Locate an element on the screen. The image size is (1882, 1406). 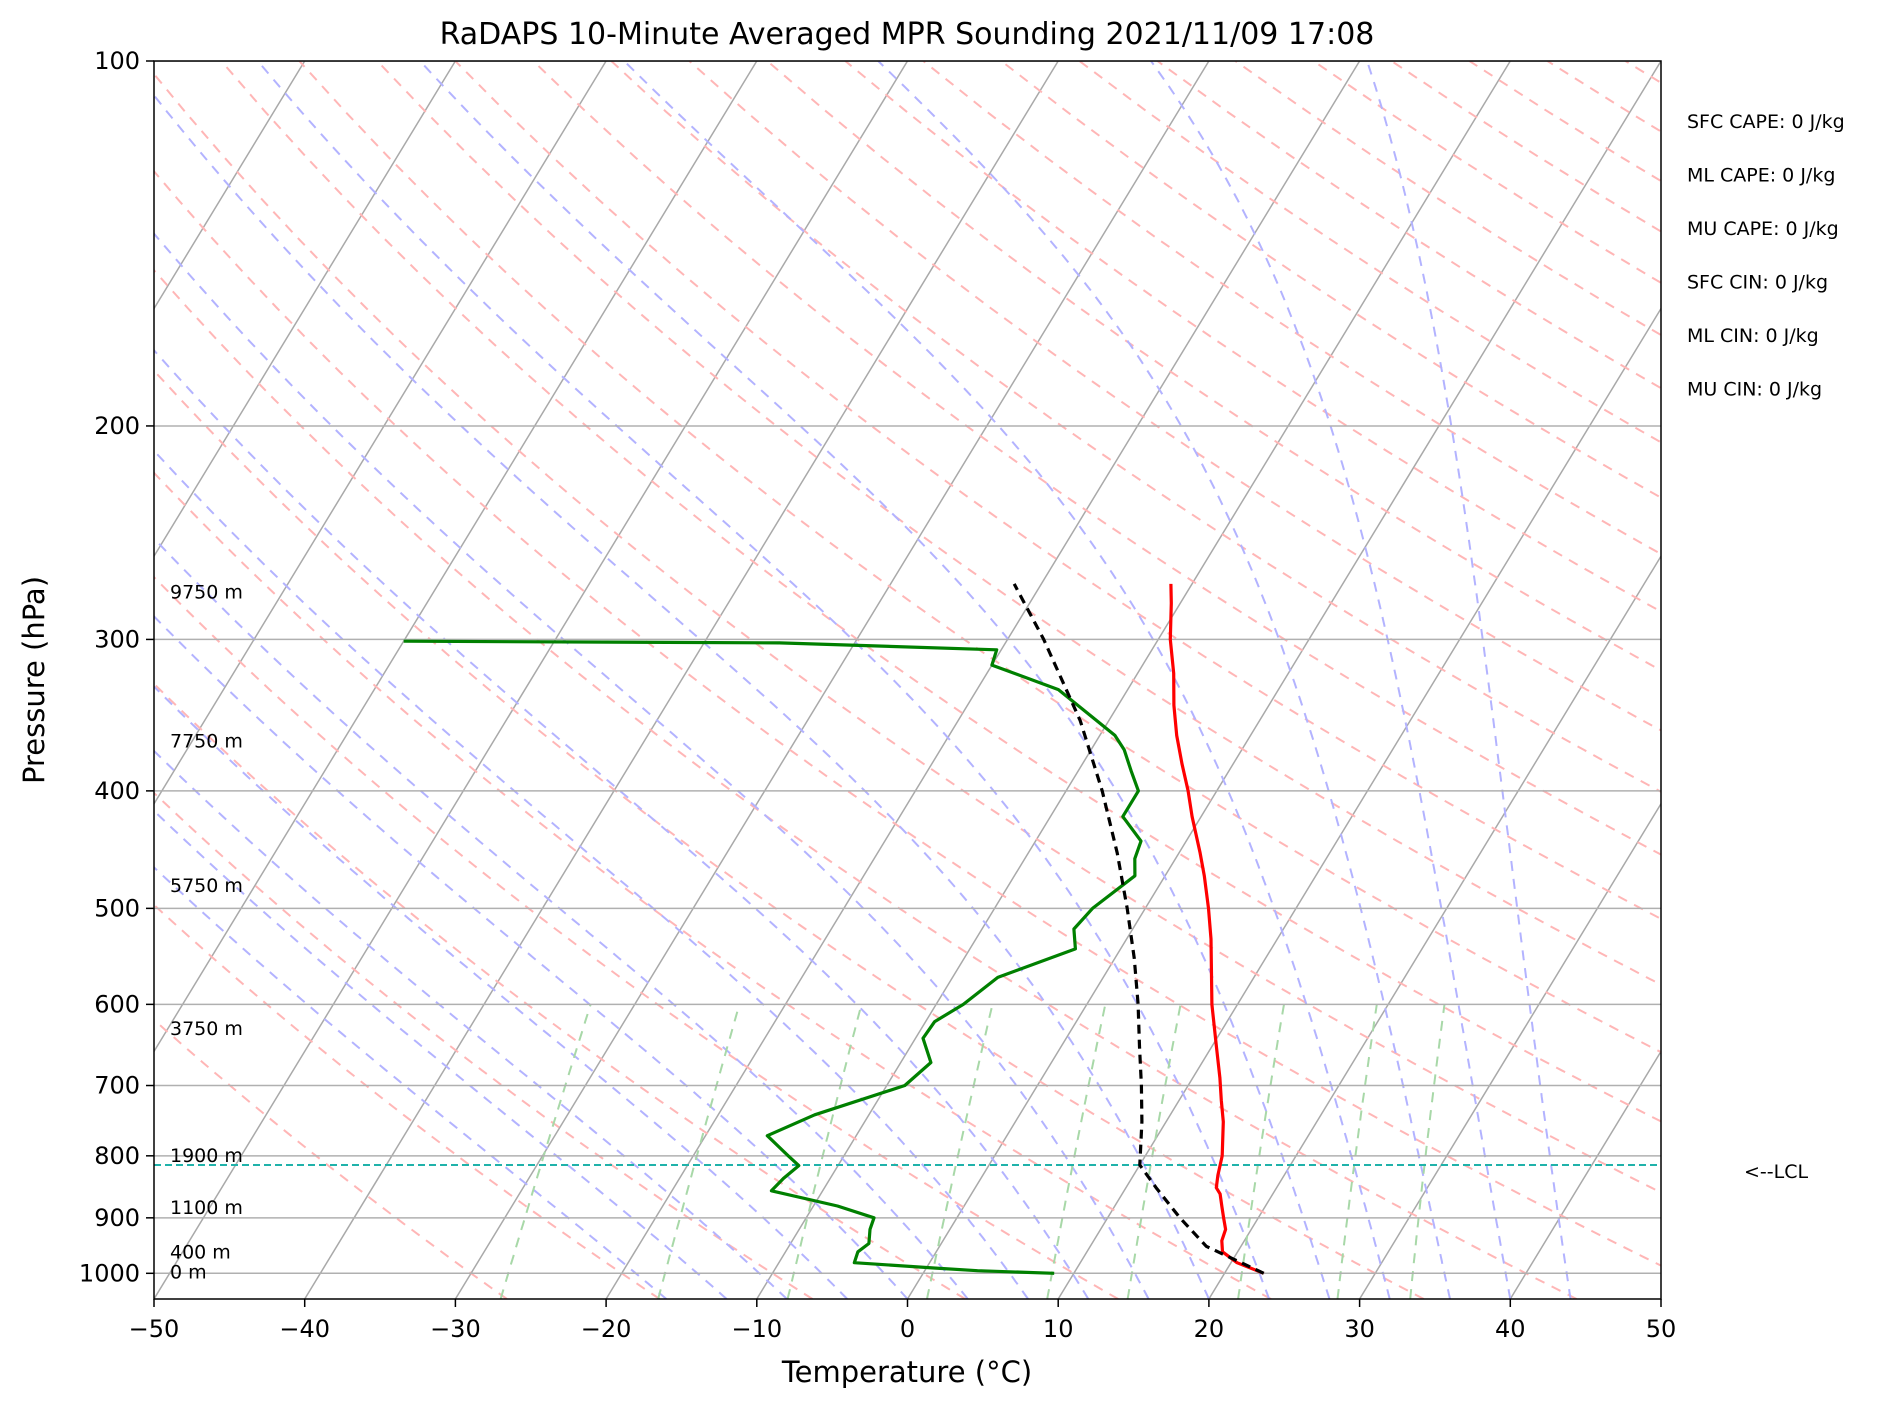
height-label: 1900 m is located at coordinates (206, 1156).